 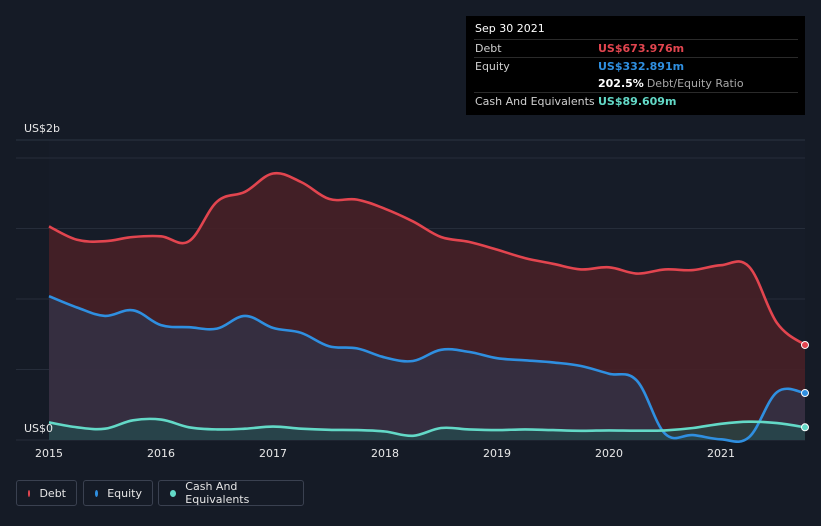 I want to click on cash-line, so click(x=427, y=427).